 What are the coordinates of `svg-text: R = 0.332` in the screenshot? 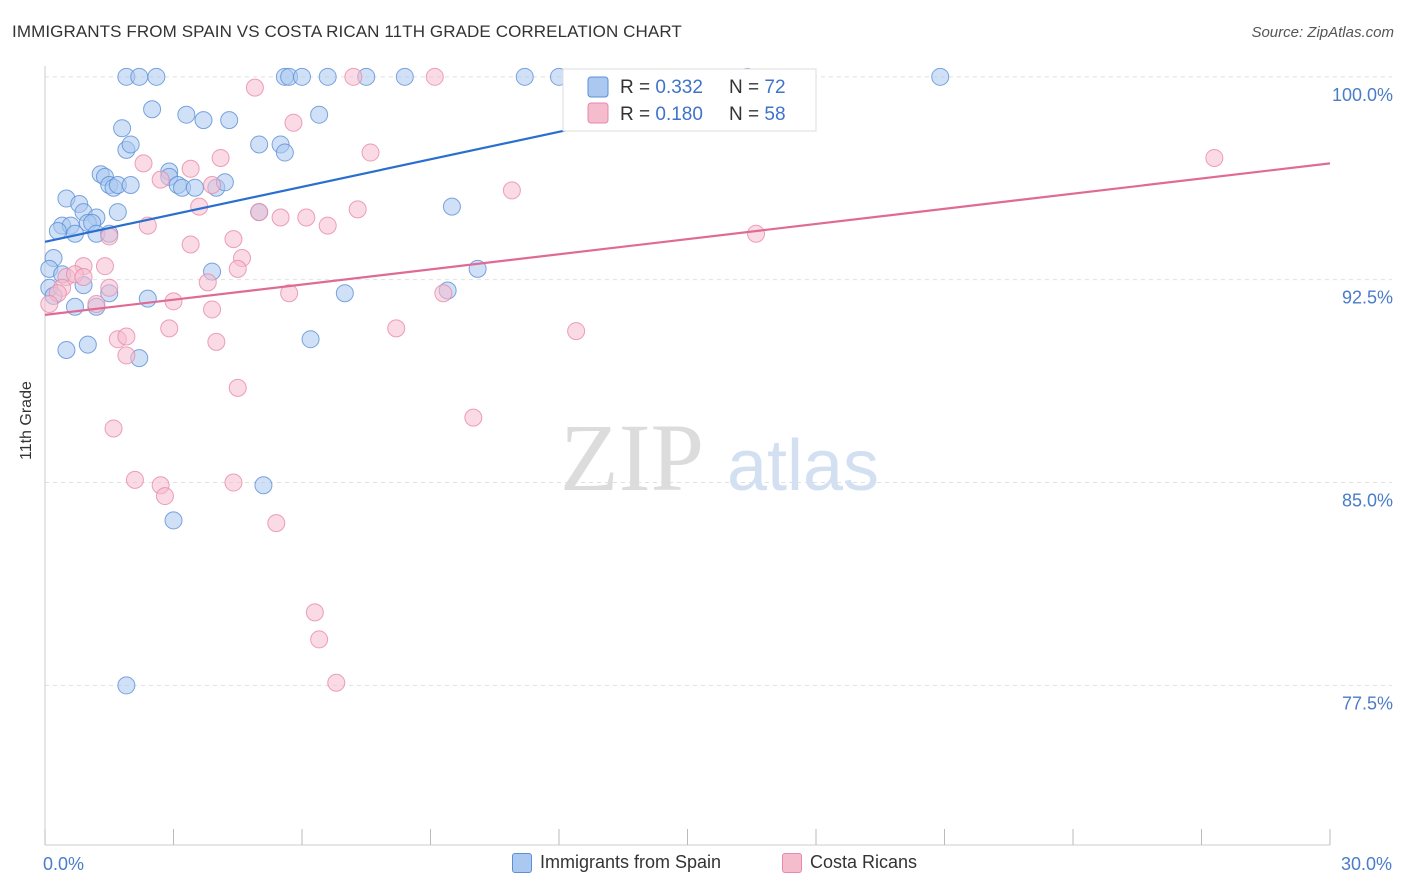 It's located at (661, 87).